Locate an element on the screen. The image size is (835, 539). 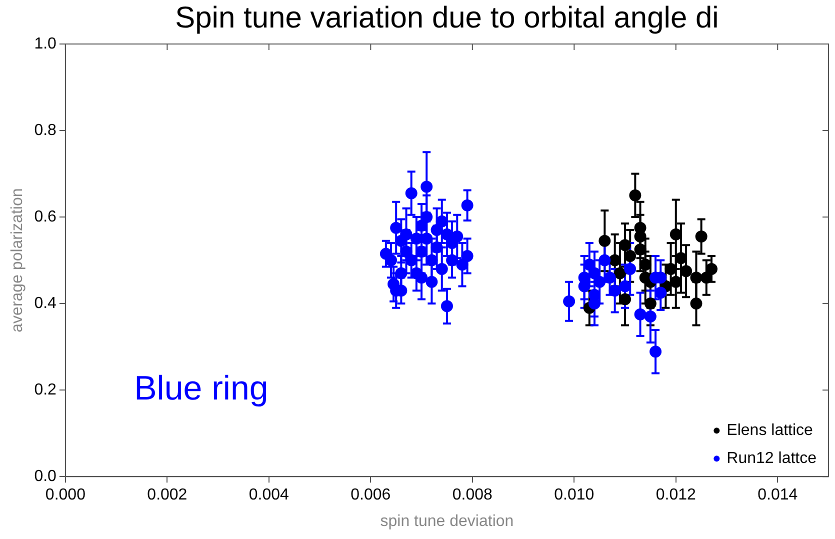
x-tick-label: 0.008 is located at coordinates (472, 495).